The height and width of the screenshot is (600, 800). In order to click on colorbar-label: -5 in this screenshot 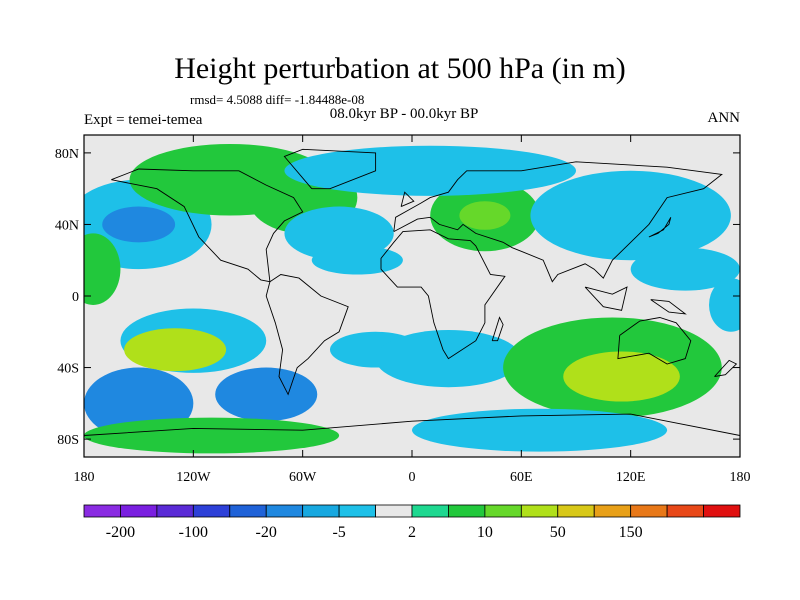, I will do `click(338, 532)`.